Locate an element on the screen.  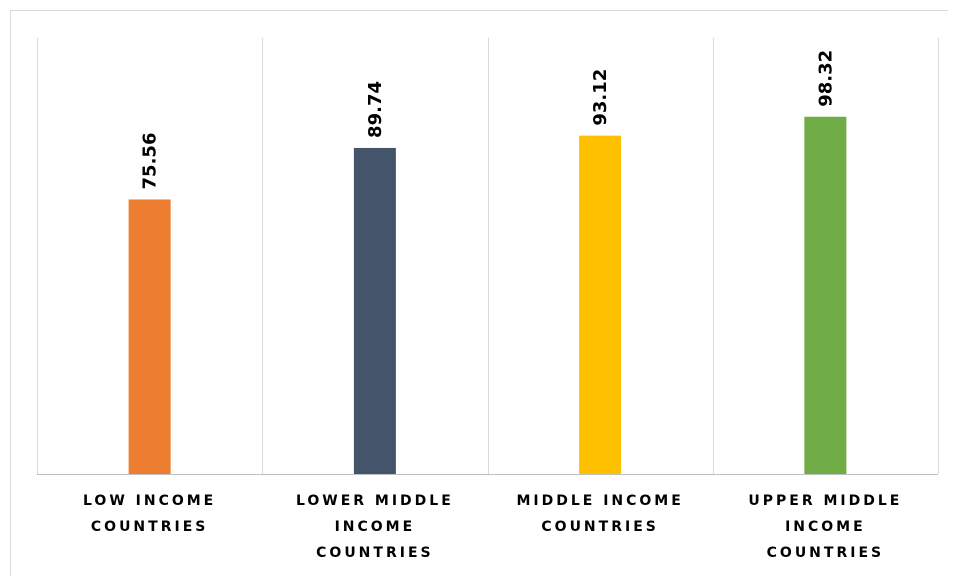
category-label-1: LOWER MIDDLE INCOME COUNTRIES is located at coordinates (375, 527).